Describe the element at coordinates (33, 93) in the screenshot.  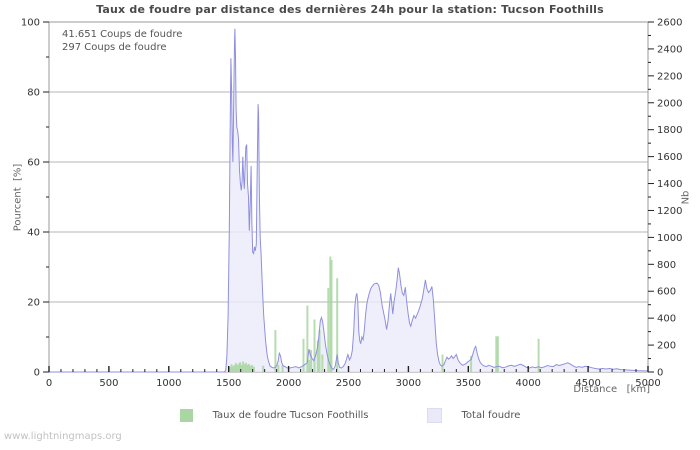
I see `svg-text: 80` at that location.